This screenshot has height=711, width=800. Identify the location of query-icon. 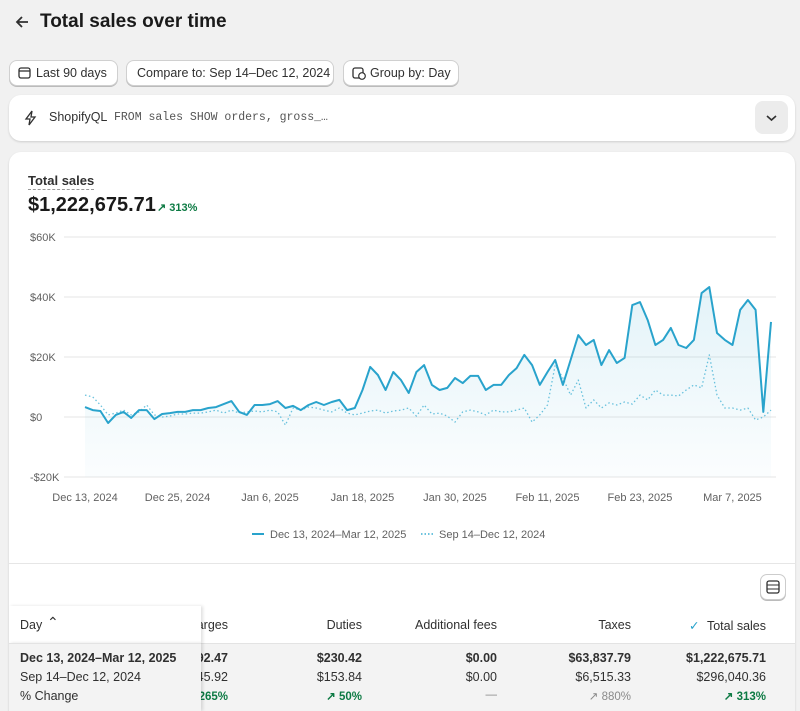
(30, 118).